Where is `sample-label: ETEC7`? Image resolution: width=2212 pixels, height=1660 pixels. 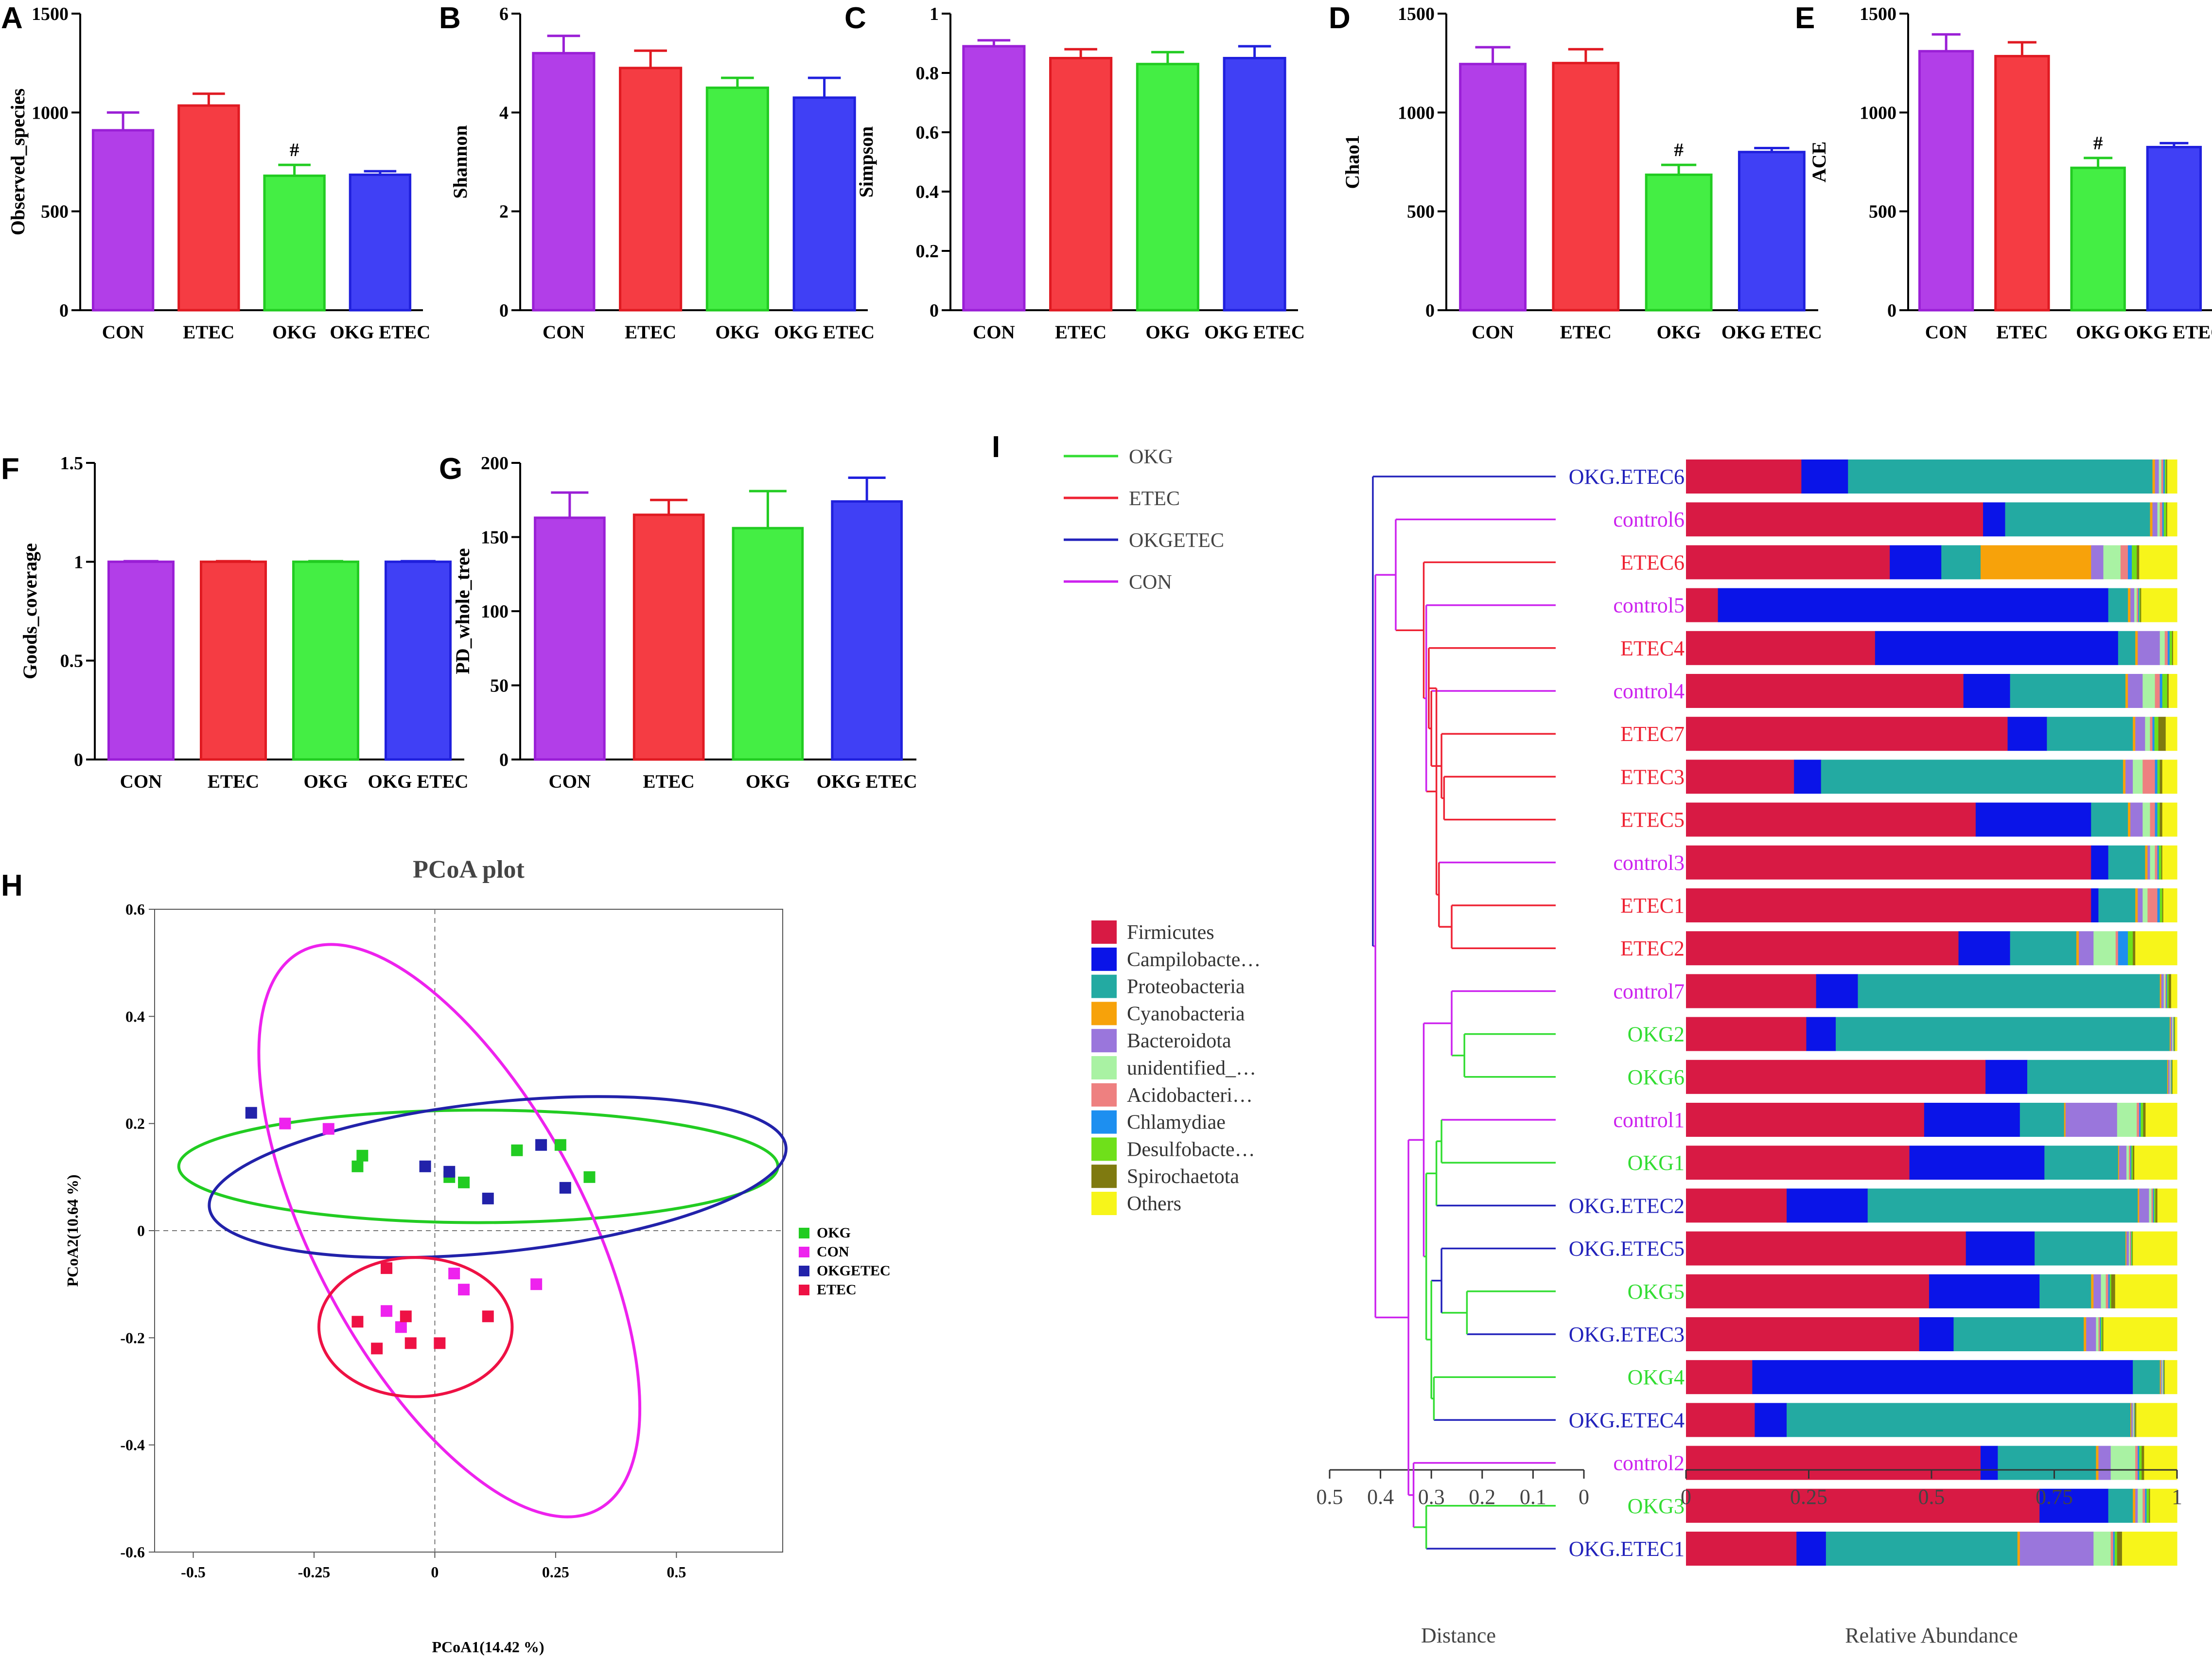
sample-label: ETEC7 is located at coordinates (1652, 734).